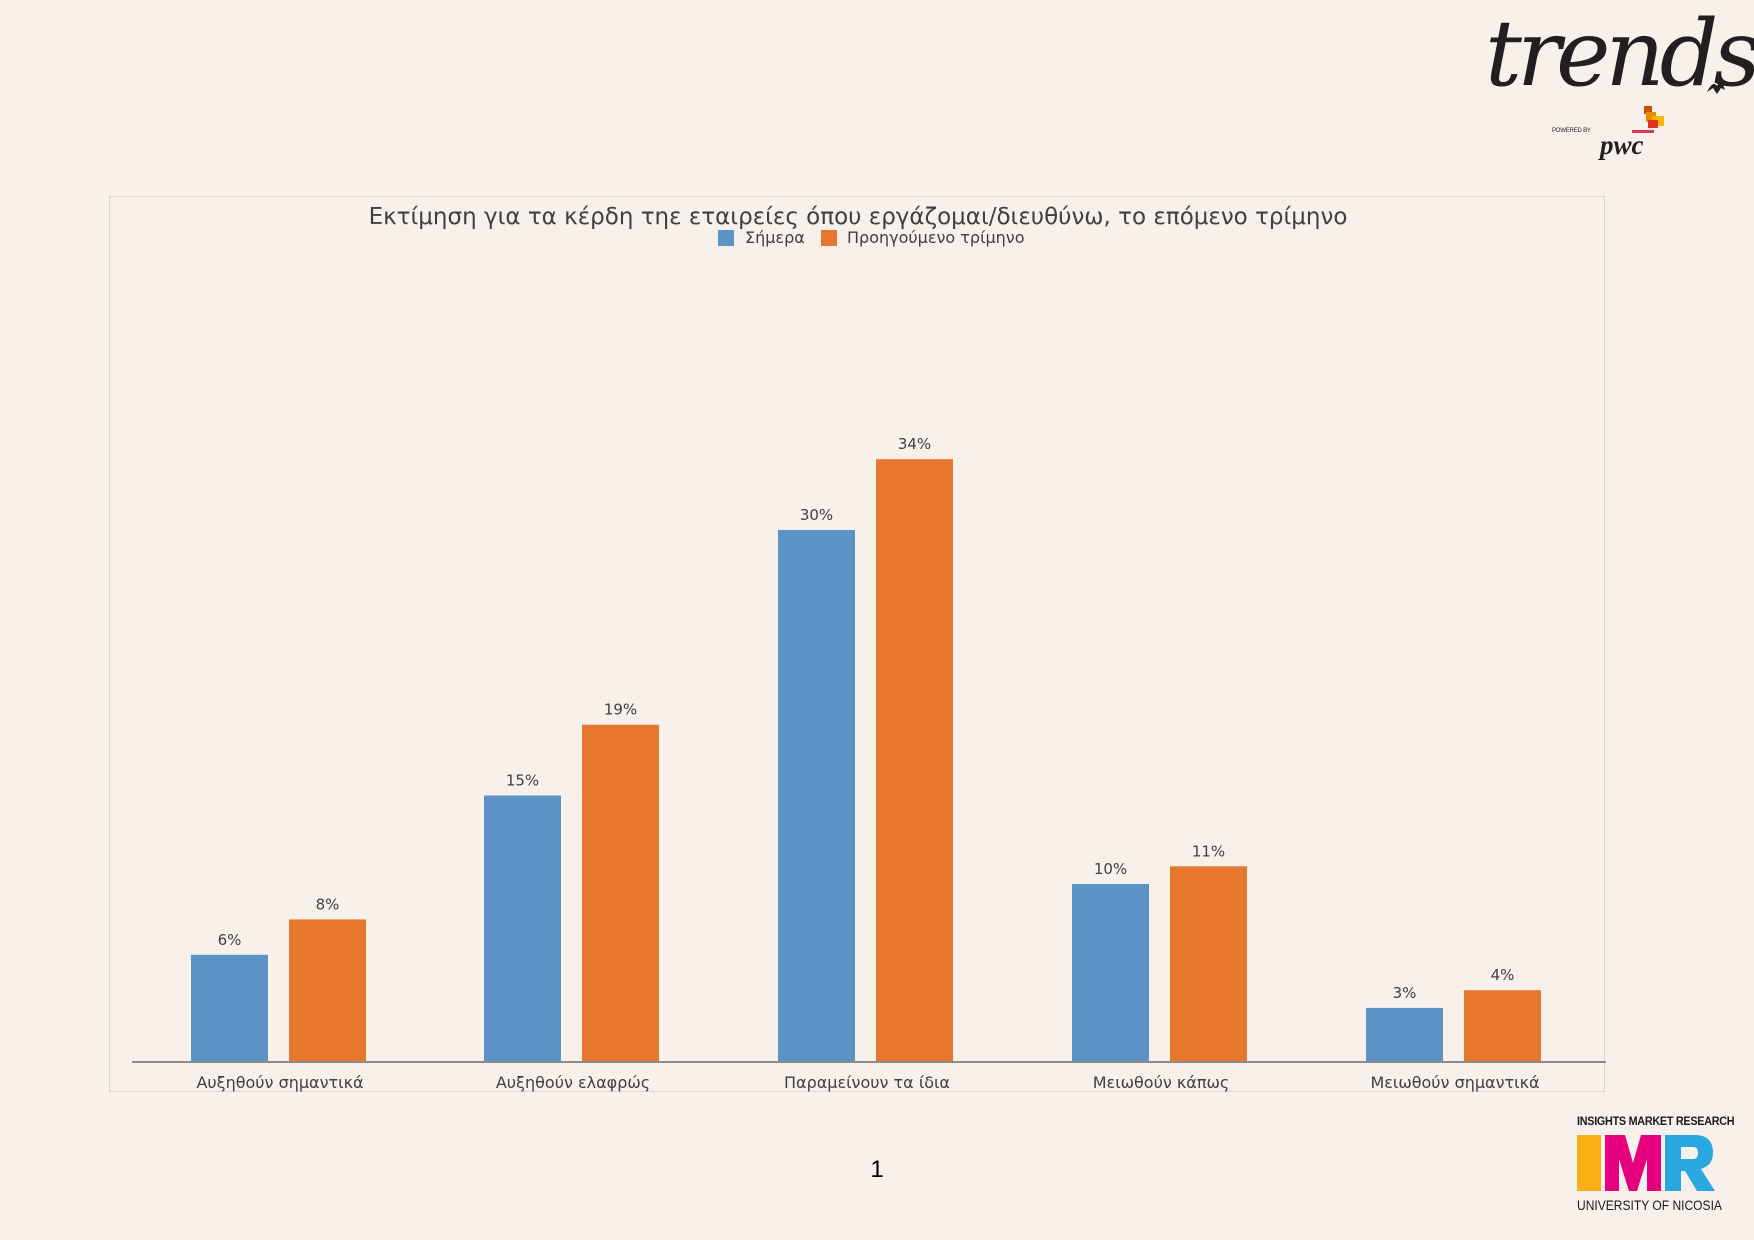 The width and height of the screenshot is (1754, 1240). I want to click on data-label-today-4: 3%, so click(1405, 993).